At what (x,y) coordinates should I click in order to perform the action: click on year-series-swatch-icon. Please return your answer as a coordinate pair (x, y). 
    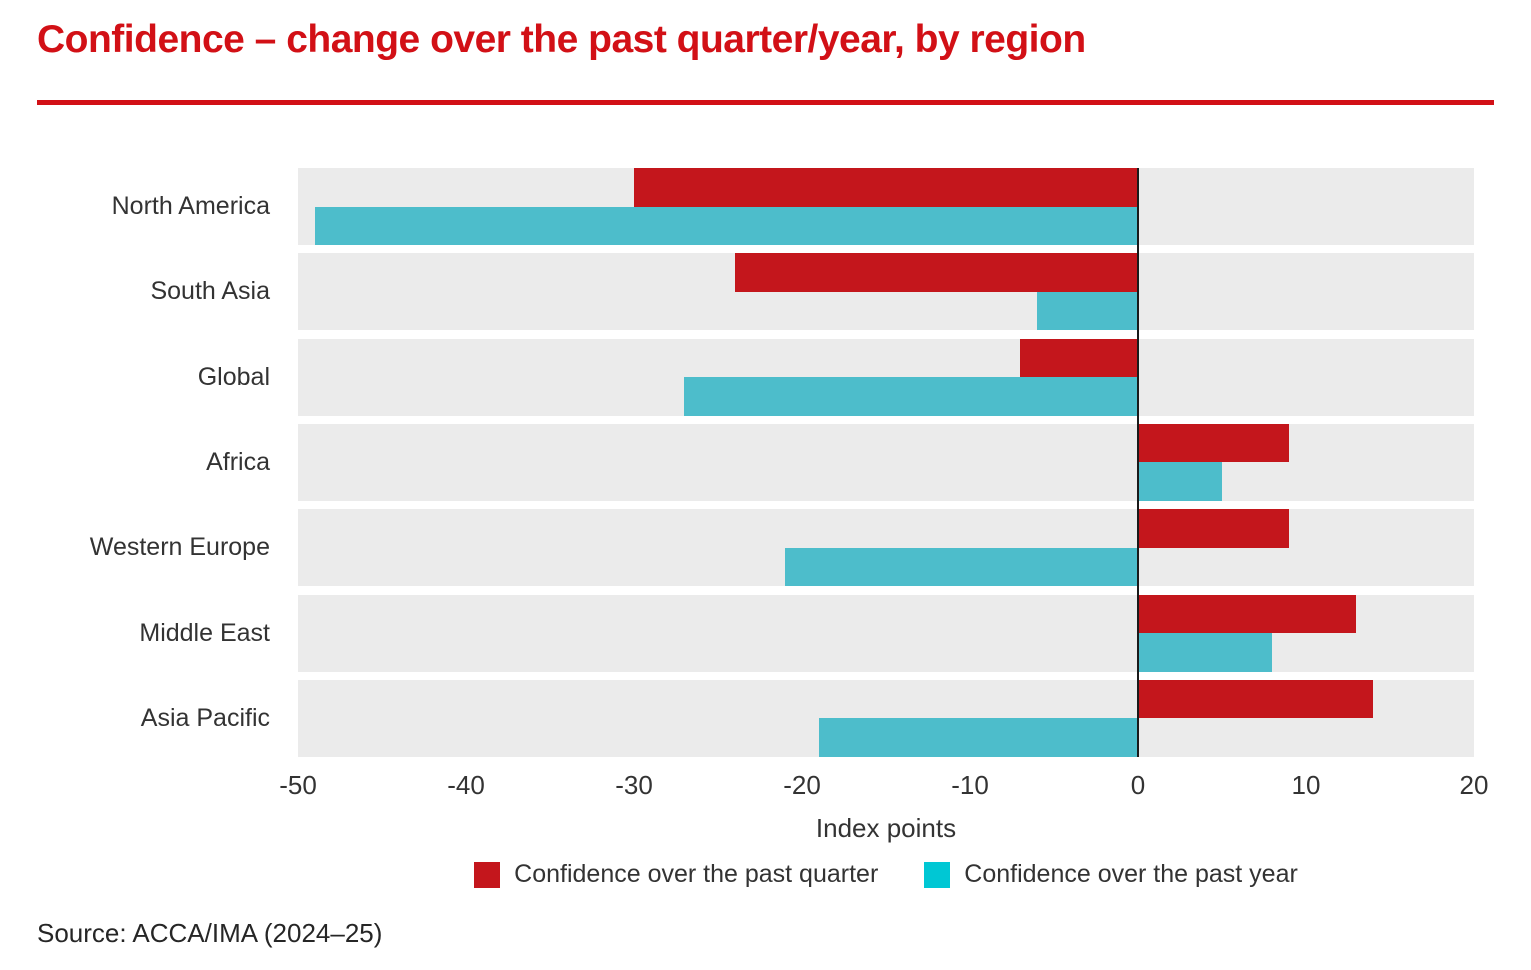
    Looking at the image, I should click on (937, 874).